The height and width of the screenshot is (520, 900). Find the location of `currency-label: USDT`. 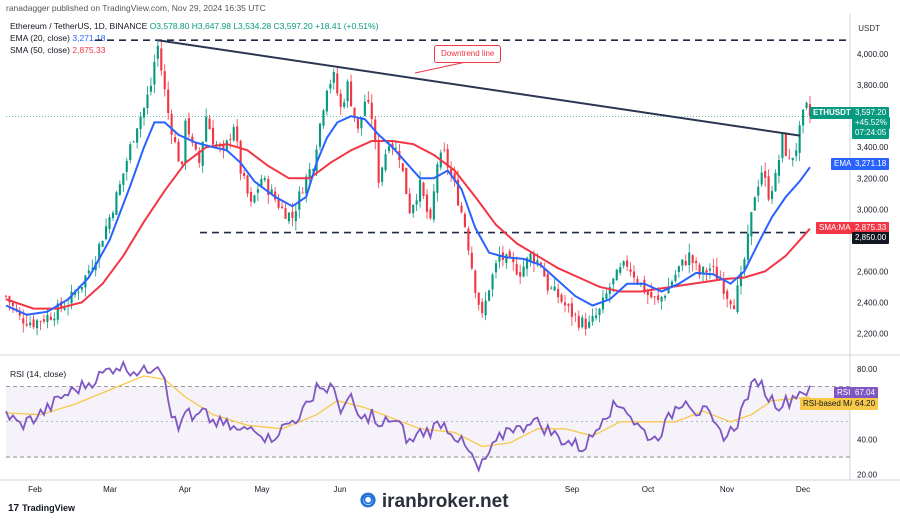

currency-label: USDT is located at coordinates (869, 28).